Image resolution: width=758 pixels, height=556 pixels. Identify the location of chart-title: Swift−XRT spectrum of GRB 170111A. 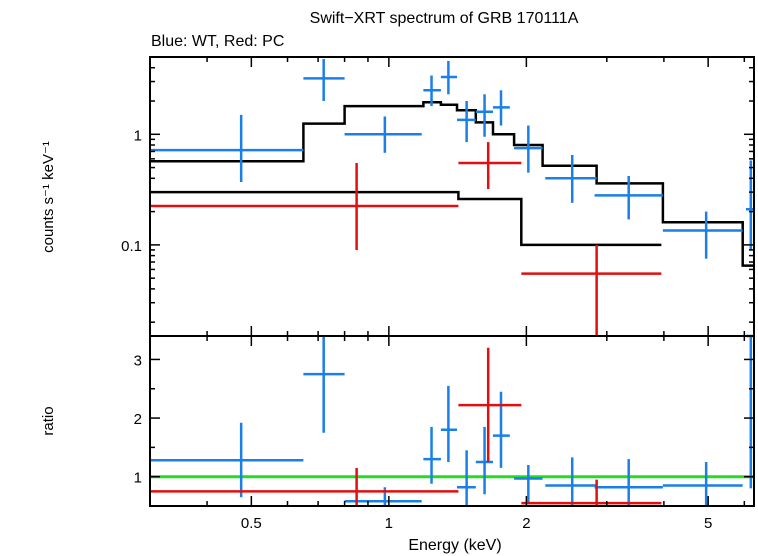
(444, 18).